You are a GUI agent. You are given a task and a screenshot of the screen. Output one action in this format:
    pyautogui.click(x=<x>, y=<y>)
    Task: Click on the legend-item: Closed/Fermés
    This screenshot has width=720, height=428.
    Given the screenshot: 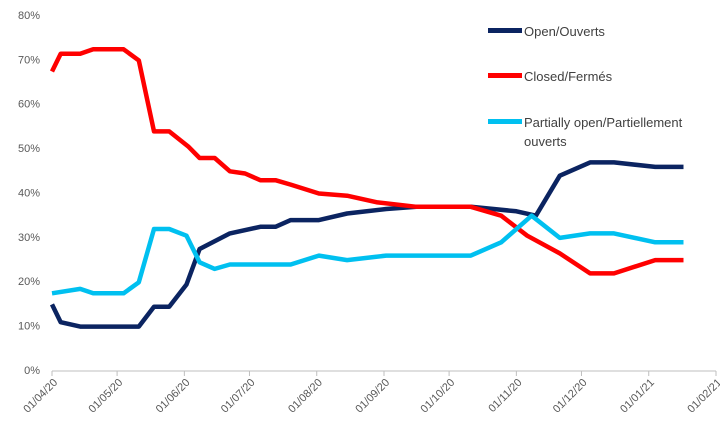 What is the action you would take?
    pyautogui.click(x=604, y=76)
    